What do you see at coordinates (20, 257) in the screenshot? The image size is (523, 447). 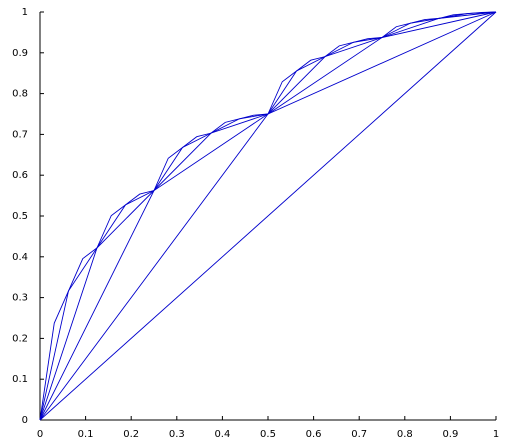 I see `y-tick-label: 0.4` at bounding box center [20, 257].